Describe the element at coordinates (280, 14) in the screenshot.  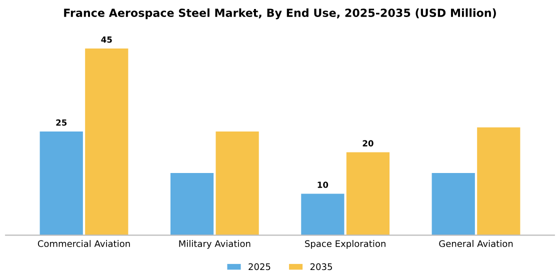
I see `chart-title: France Aerospace Steel Market, By End Use, 2025-2035 (USD Million)` at that location.